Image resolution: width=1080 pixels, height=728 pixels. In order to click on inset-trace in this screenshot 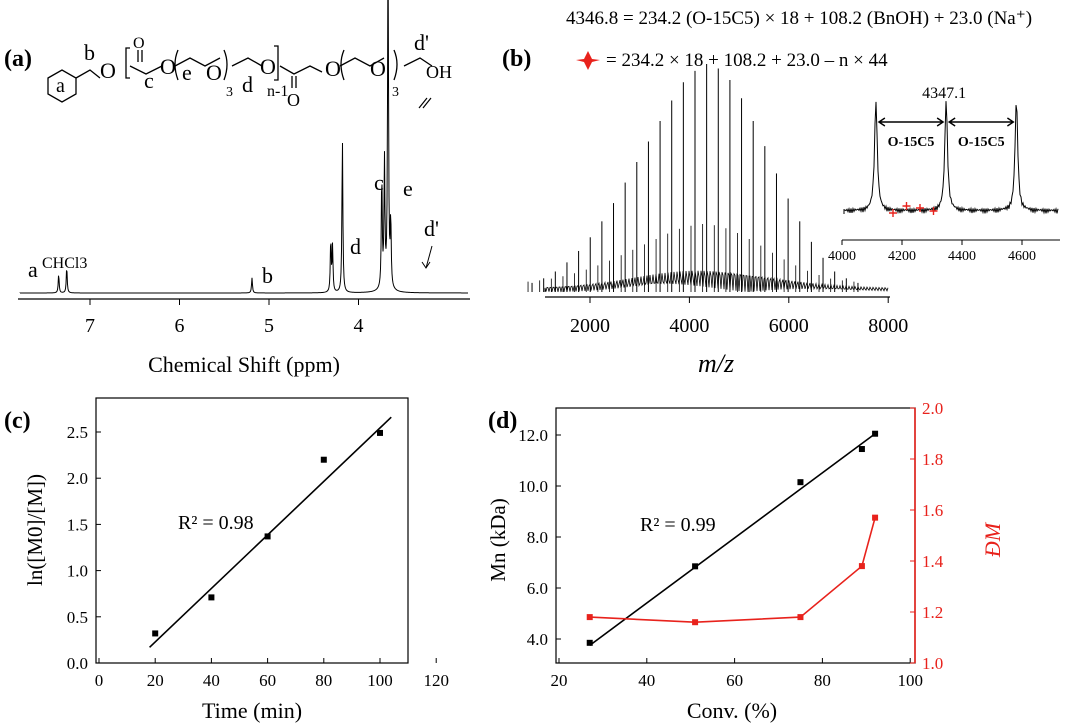, I will do `click(951, 158)`.